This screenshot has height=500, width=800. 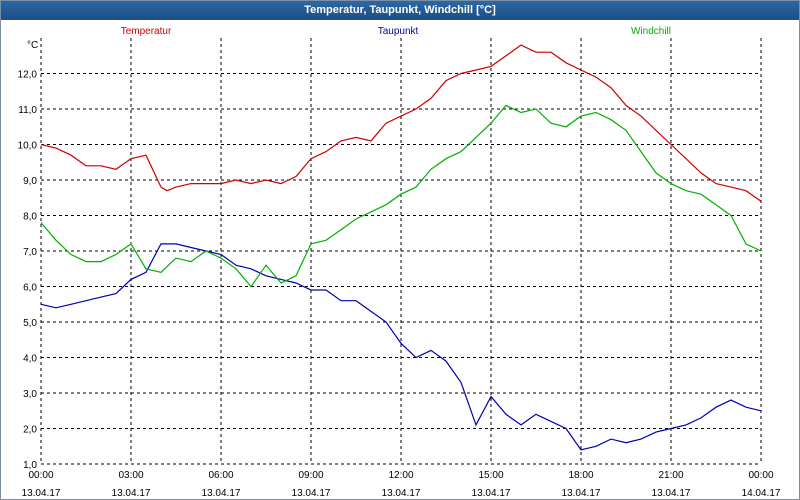 I want to click on y-tick-label: 2,0, so click(x=30, y=430).